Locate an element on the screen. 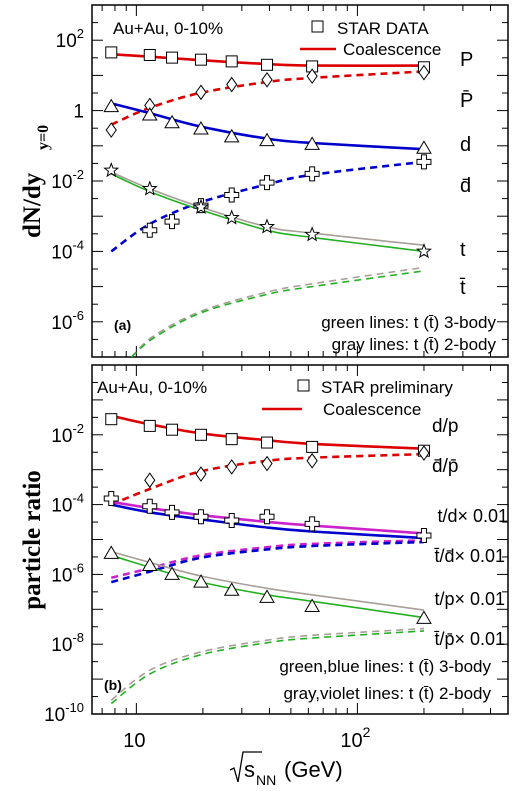 Image resolution: width=513 pixels, height=791 pixels. y-tick-label: 10⁻⁴ is located at coordinates (67, 250).